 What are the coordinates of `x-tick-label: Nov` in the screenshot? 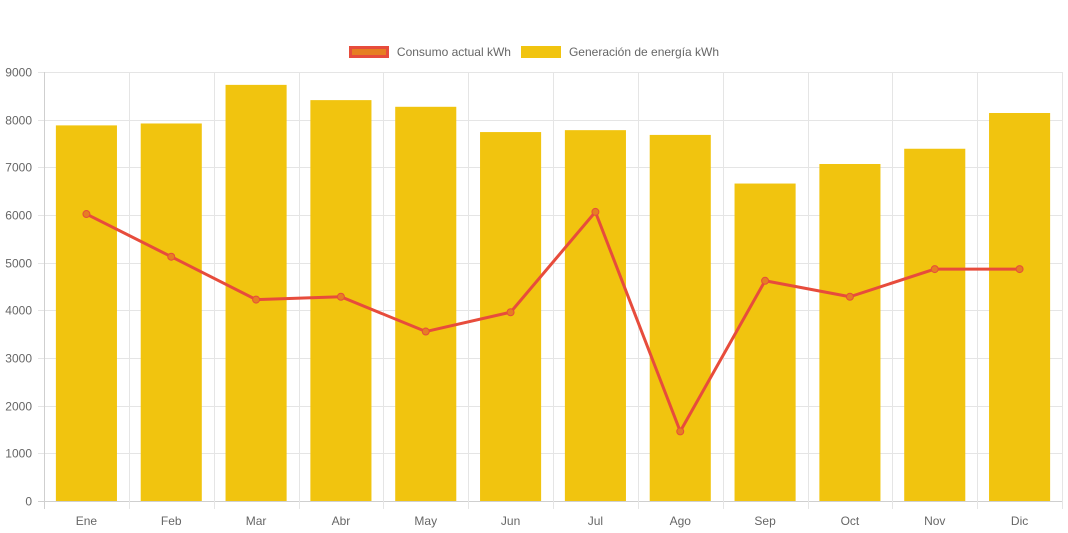 It's located at (934, 521).